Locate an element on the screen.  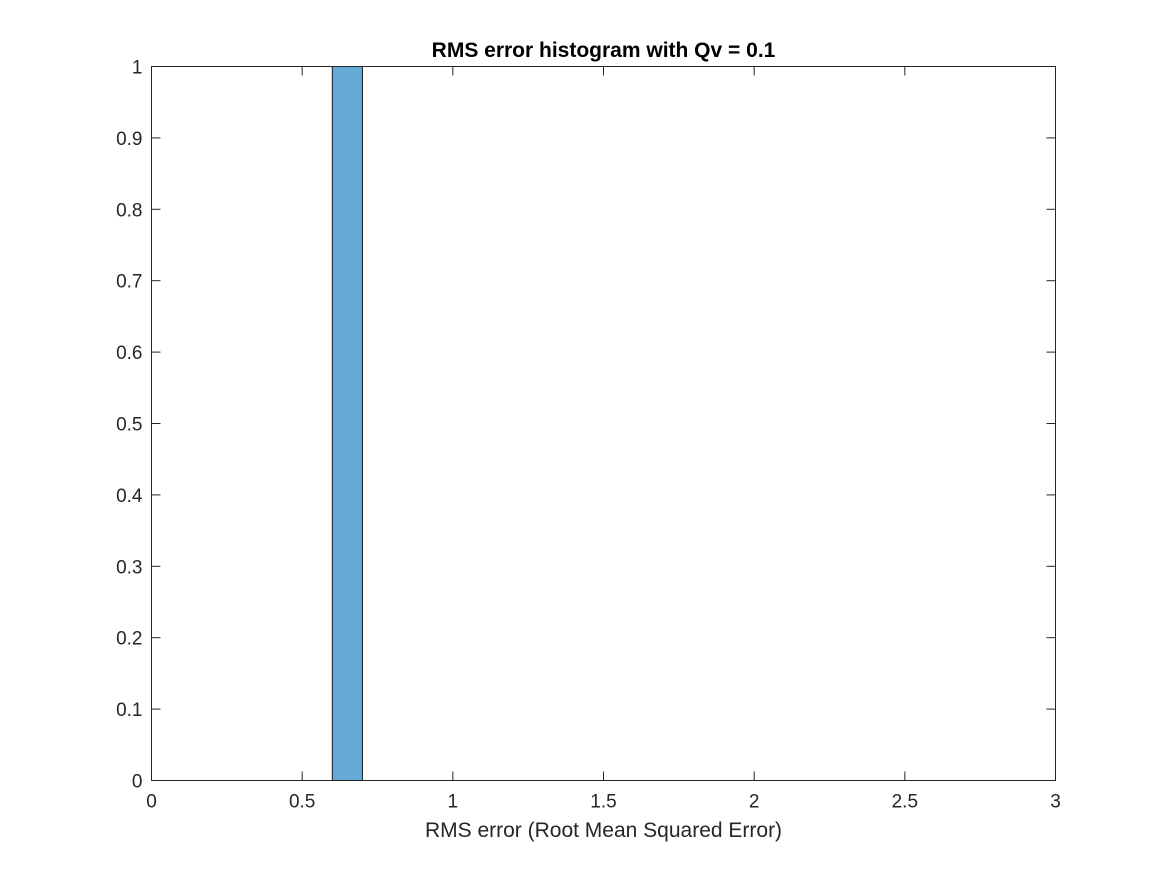
x-tick-label: 2 is located at coordinates (754, 802).